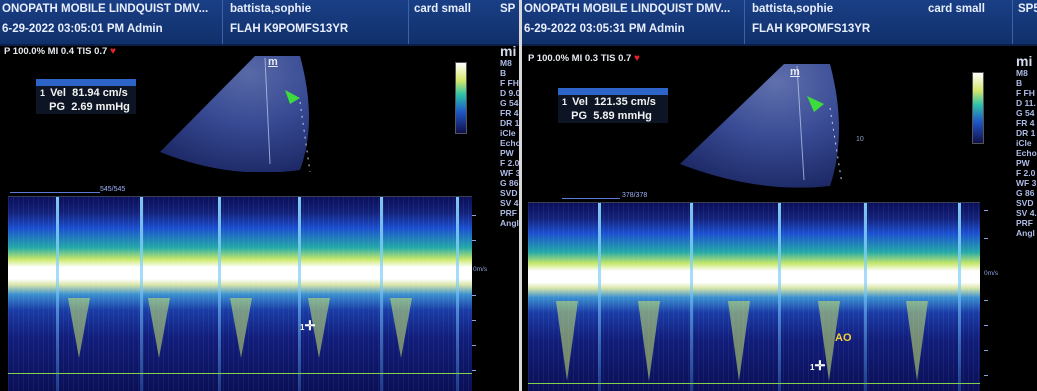  What do you see at coordinates (580, 58) in the screenshot?
I see `power-params-text: P 100.0% MI 0.3 TIS 0.7` at bounding box center [580, 58].